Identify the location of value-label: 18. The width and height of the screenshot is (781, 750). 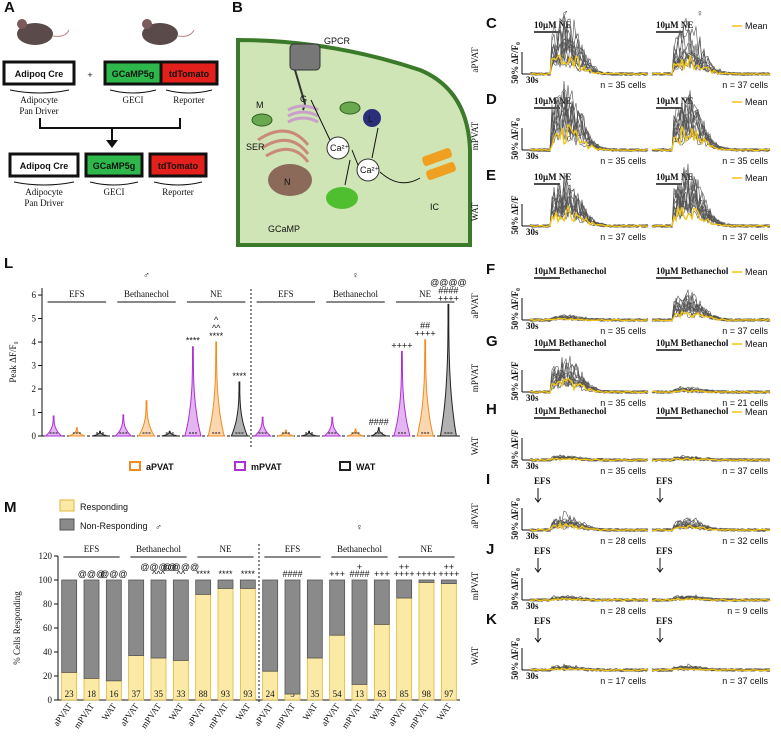
(92, 694).